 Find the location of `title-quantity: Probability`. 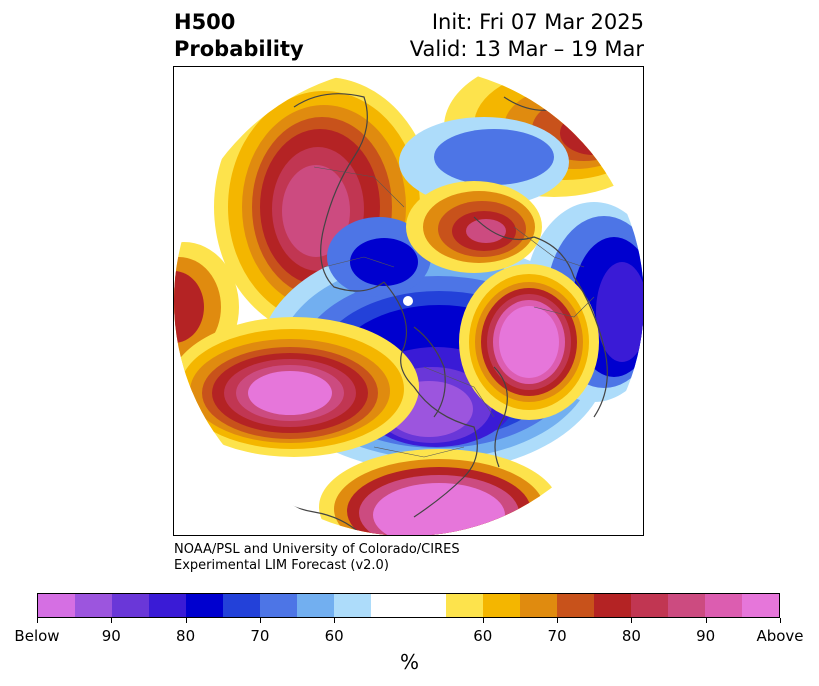

title-quantity: Probability is located at coordinates (239, 49).